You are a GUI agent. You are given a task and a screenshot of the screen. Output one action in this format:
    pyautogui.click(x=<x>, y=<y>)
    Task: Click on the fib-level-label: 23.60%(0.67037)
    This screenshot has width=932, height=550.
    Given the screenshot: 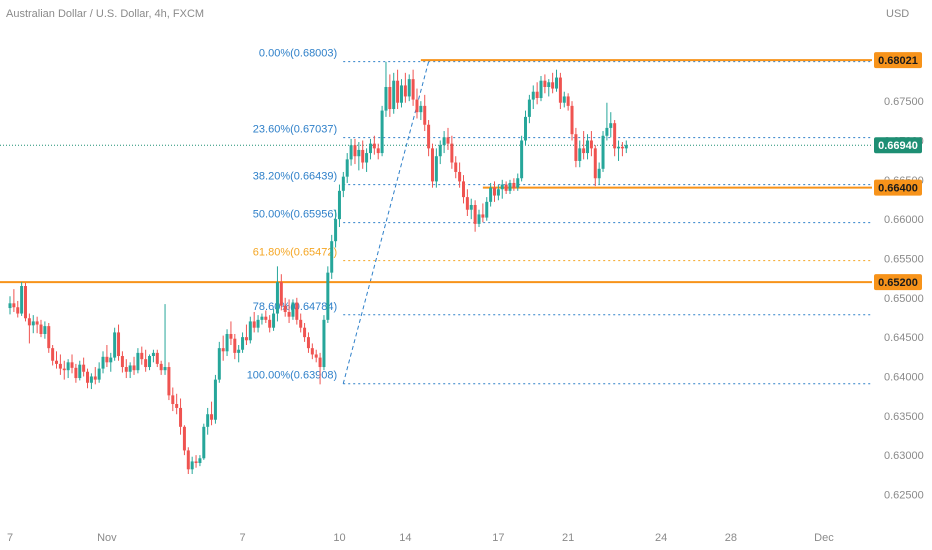 What is the action you would take?
    pyautogui.click(x=295, y=130)
    